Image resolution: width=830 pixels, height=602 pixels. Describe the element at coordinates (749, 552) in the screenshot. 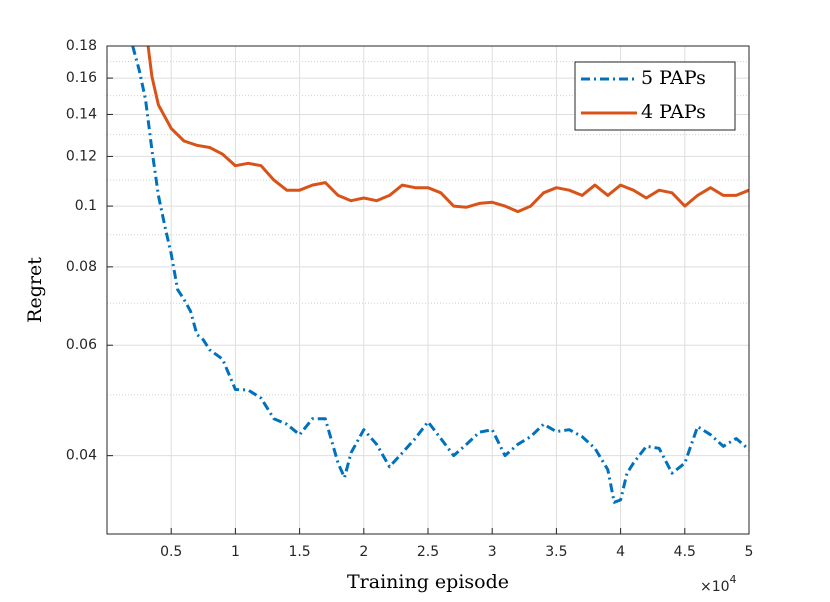

I see `x-tick-label: 5` at that location.